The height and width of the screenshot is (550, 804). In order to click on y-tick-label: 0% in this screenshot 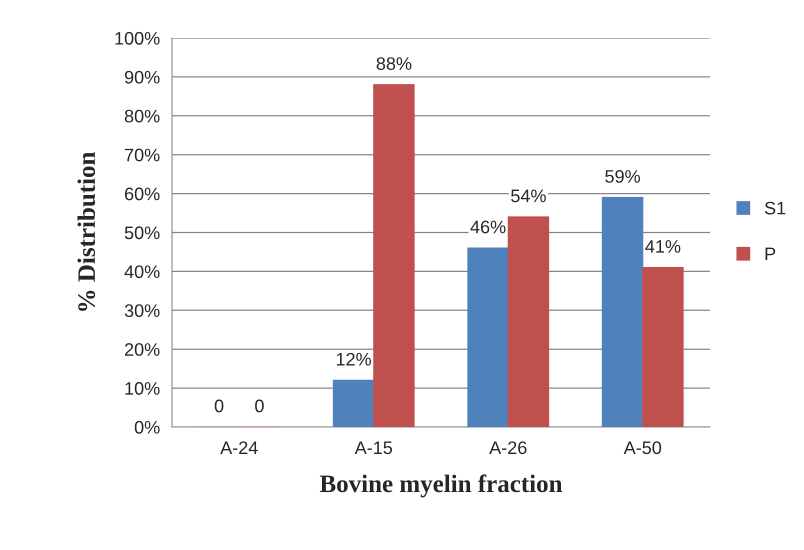, I will do `click(147, 427)`.